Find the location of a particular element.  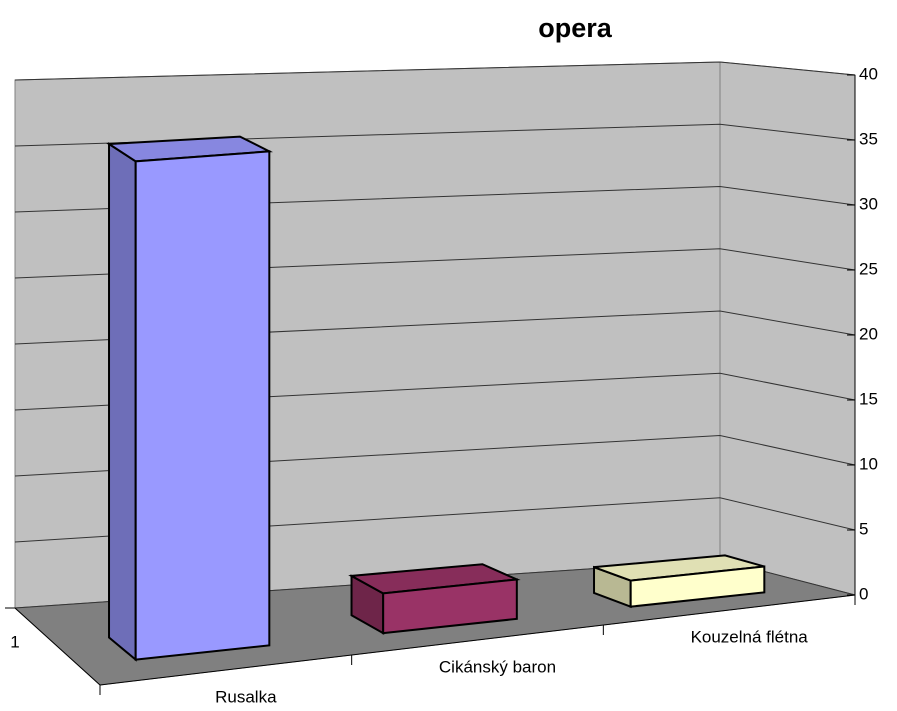

depth-axis is located at coordinates (57, 646).